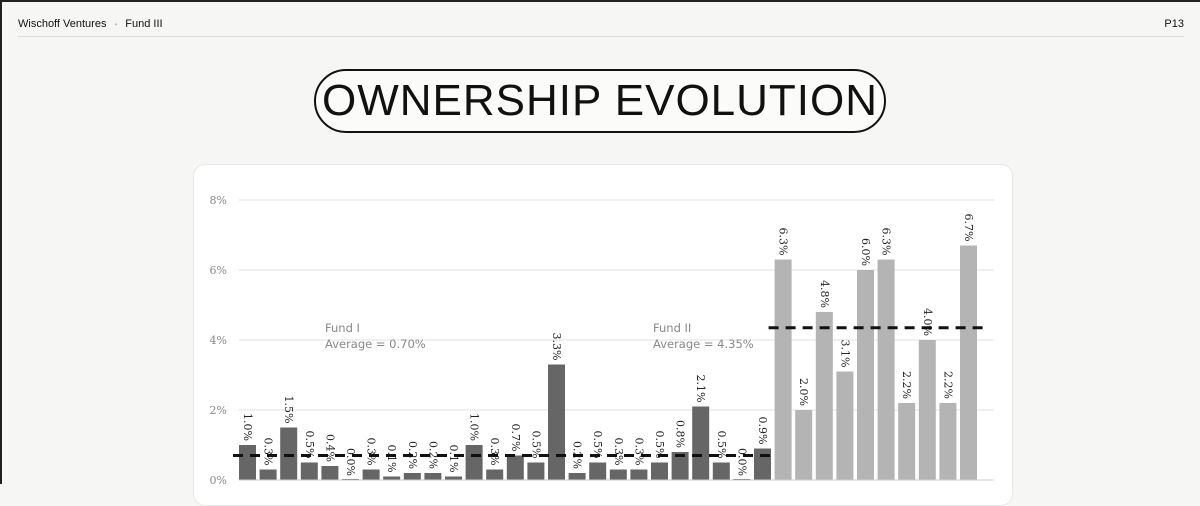  I want to click on fund2-average-label: Average = 4.35%, so click(703, 344).